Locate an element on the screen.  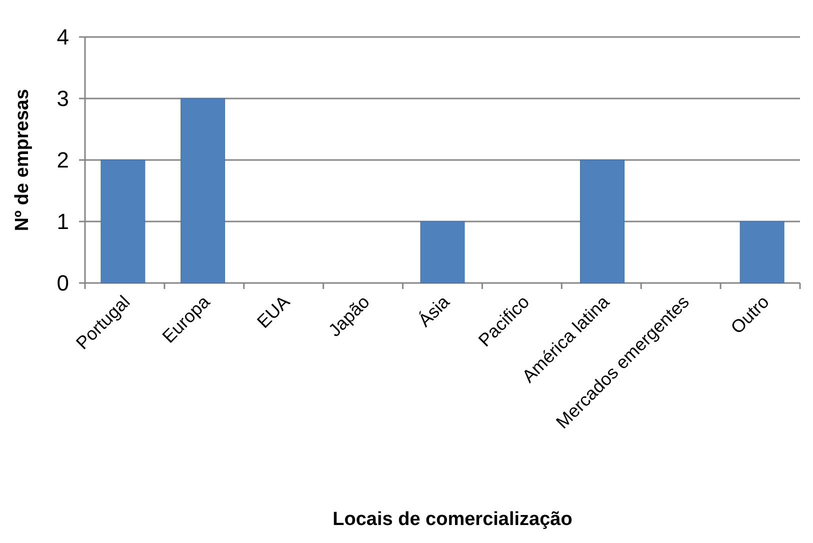
y-tick-label: 4 is located at coordinates (62, 37).